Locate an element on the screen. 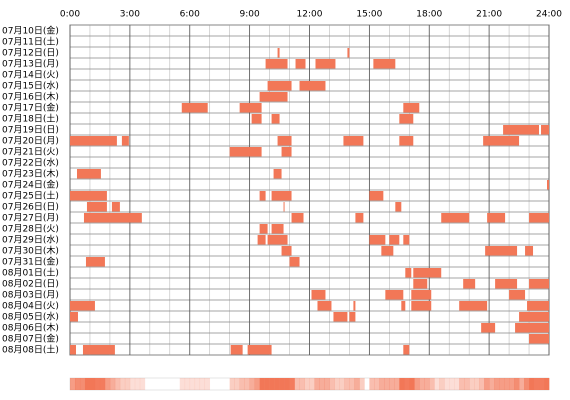 This screenshot has height=400, width=570. row-label: 07月22日(水) is located at coordinates (30, 163).